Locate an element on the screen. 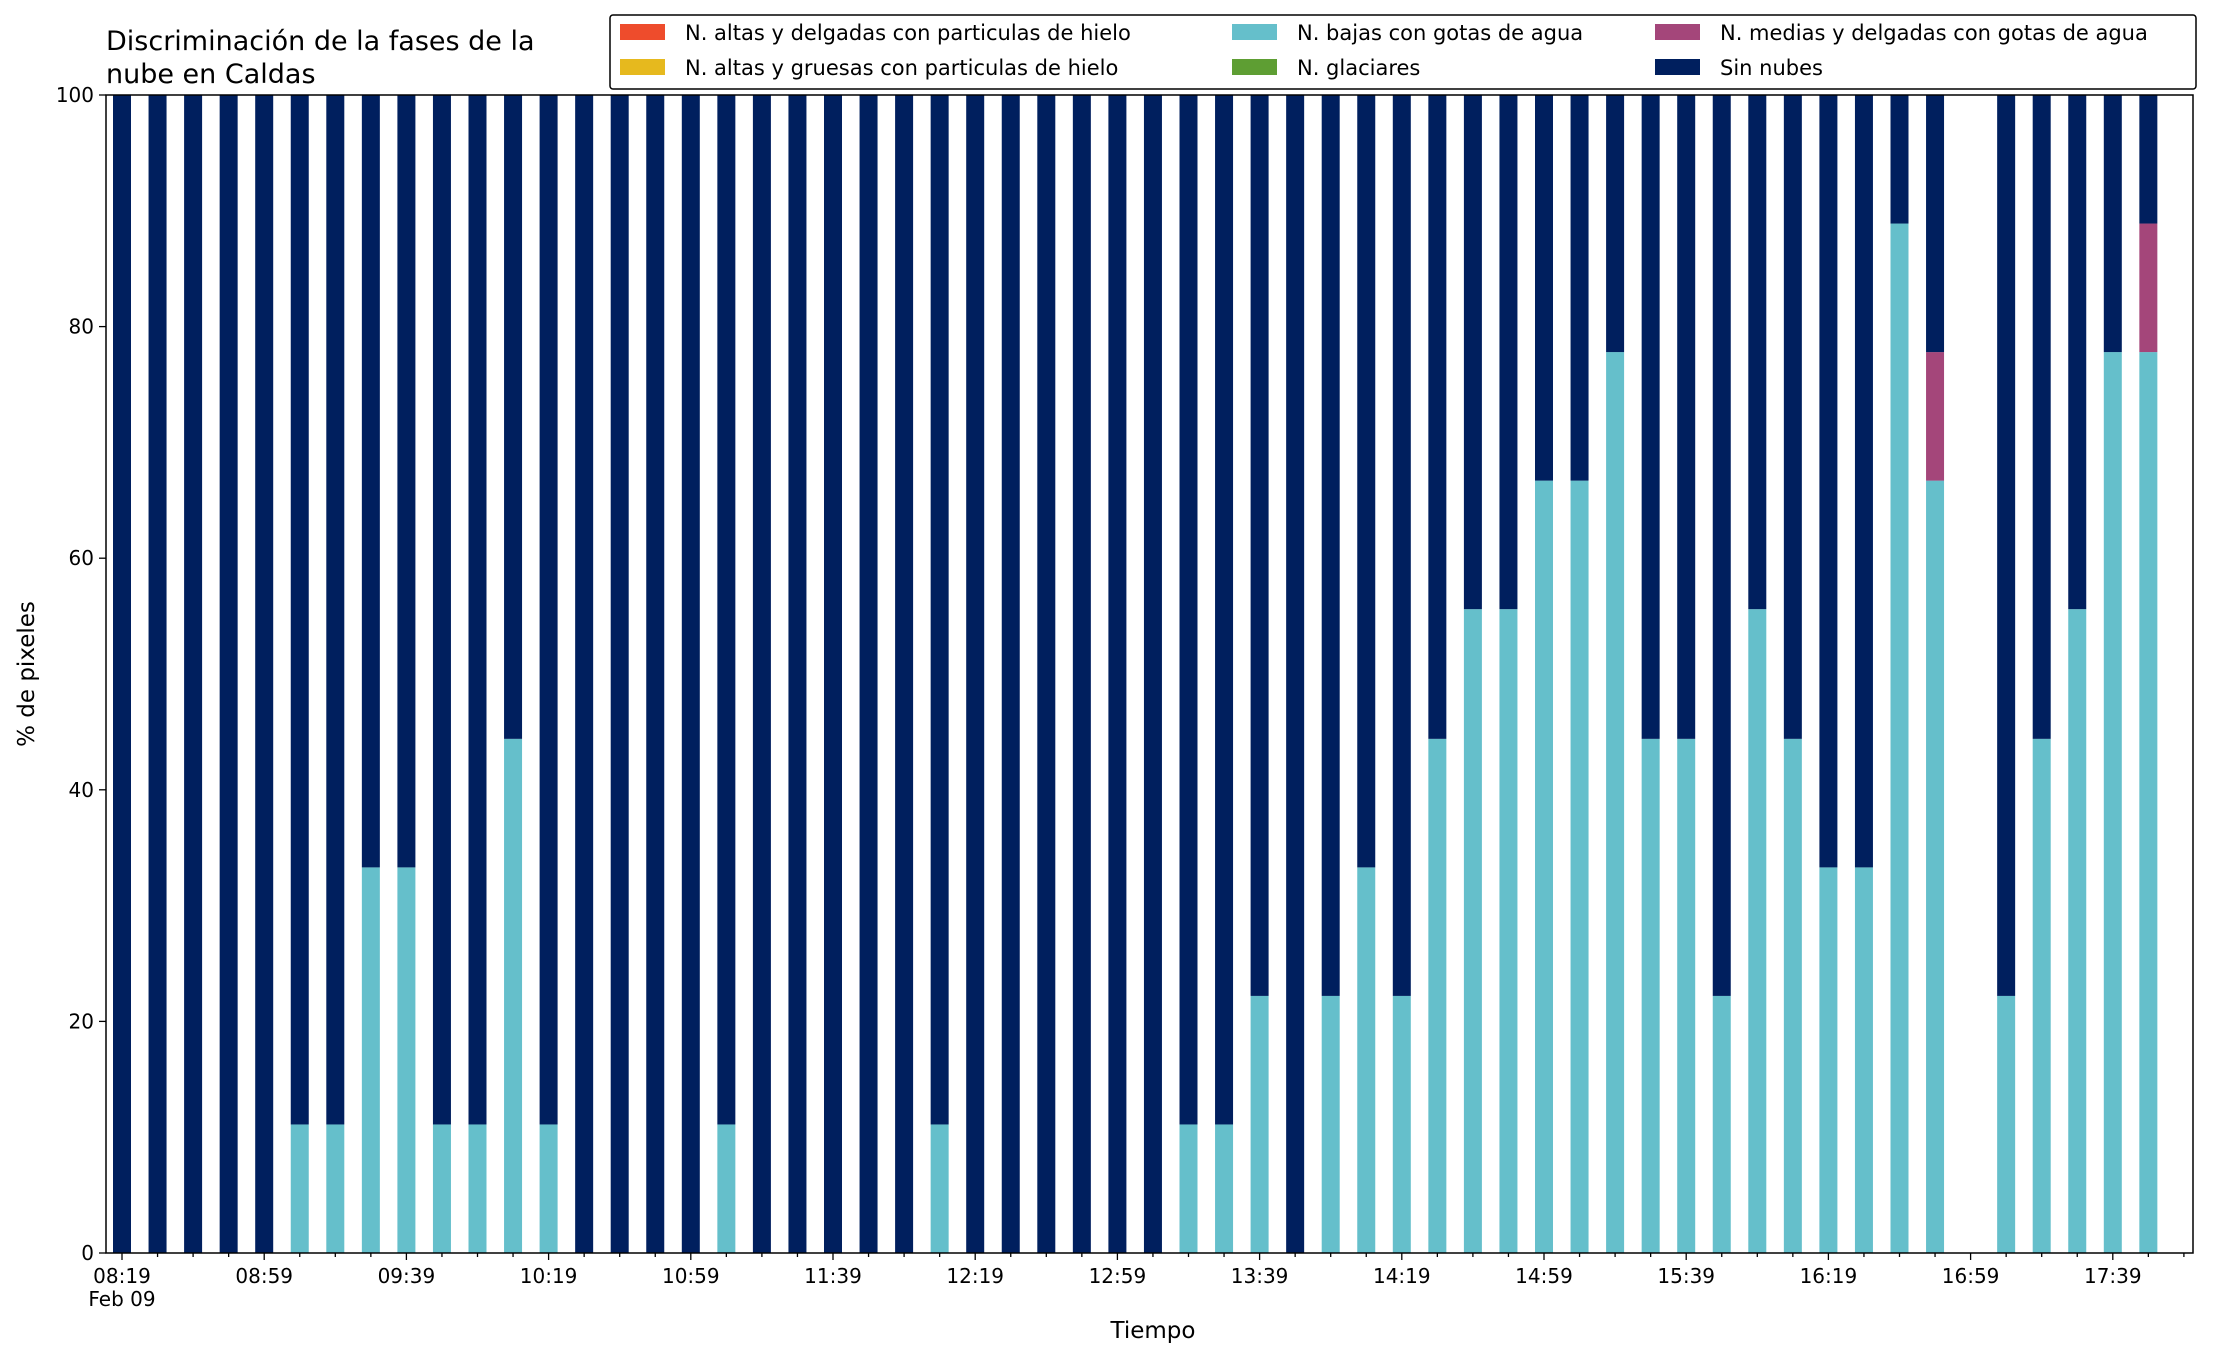  x-tick-label-1019: 10:19 is located at coordinates (549, 1276).